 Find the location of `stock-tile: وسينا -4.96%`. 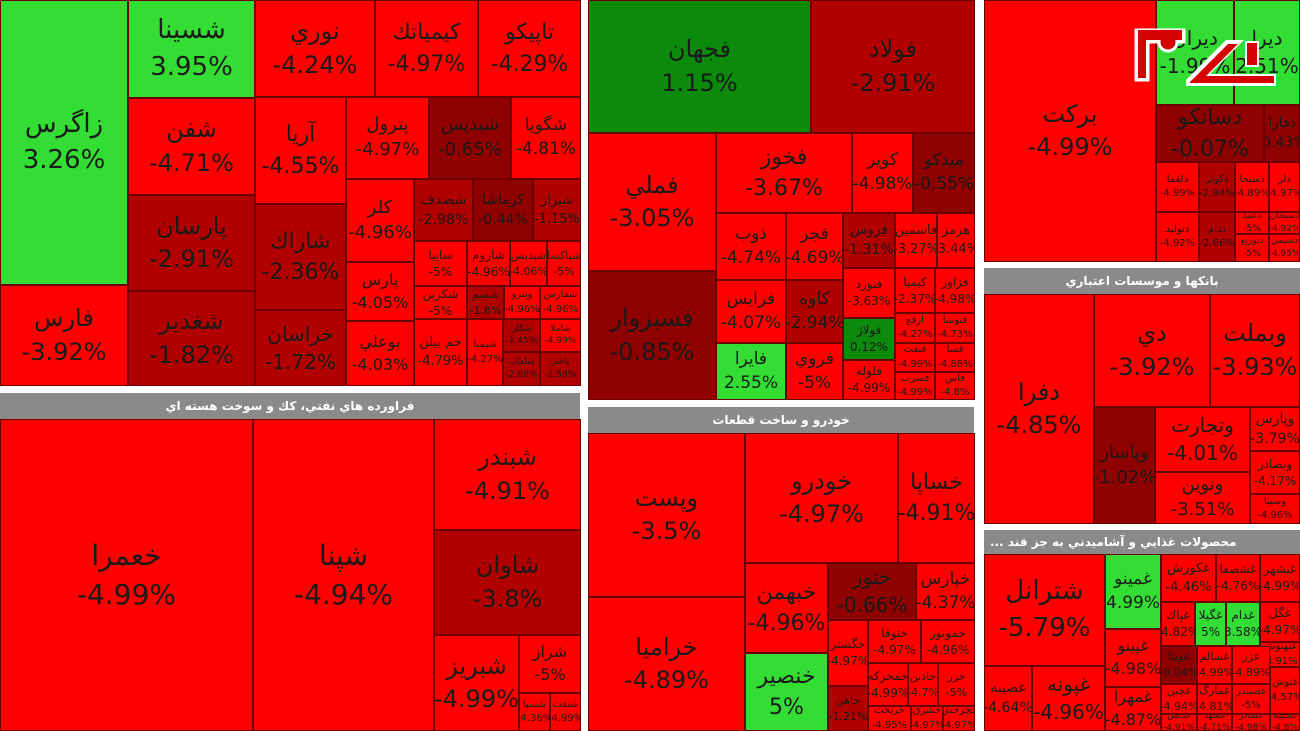

stock-tile: وسينا -4.96% is located at coordinates (1275, 509).